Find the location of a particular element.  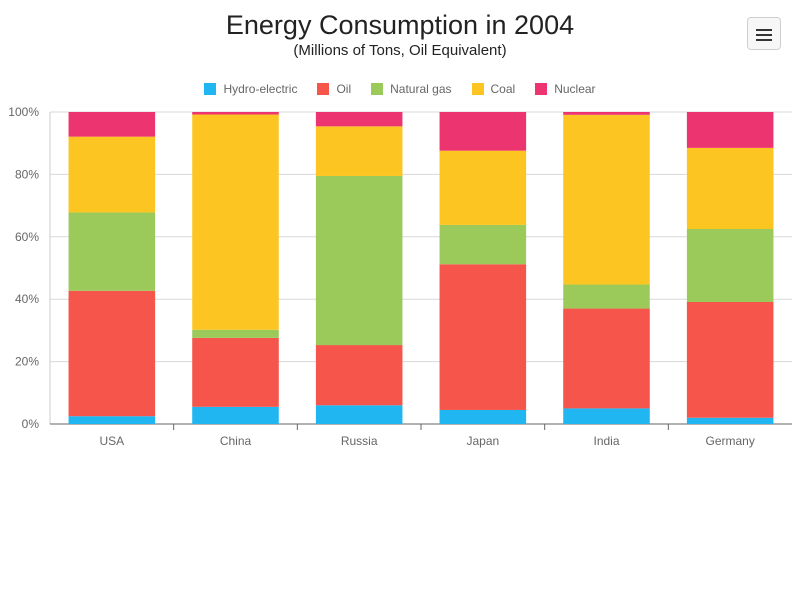

x-tick-label: India is located at coordinates (606, 441).